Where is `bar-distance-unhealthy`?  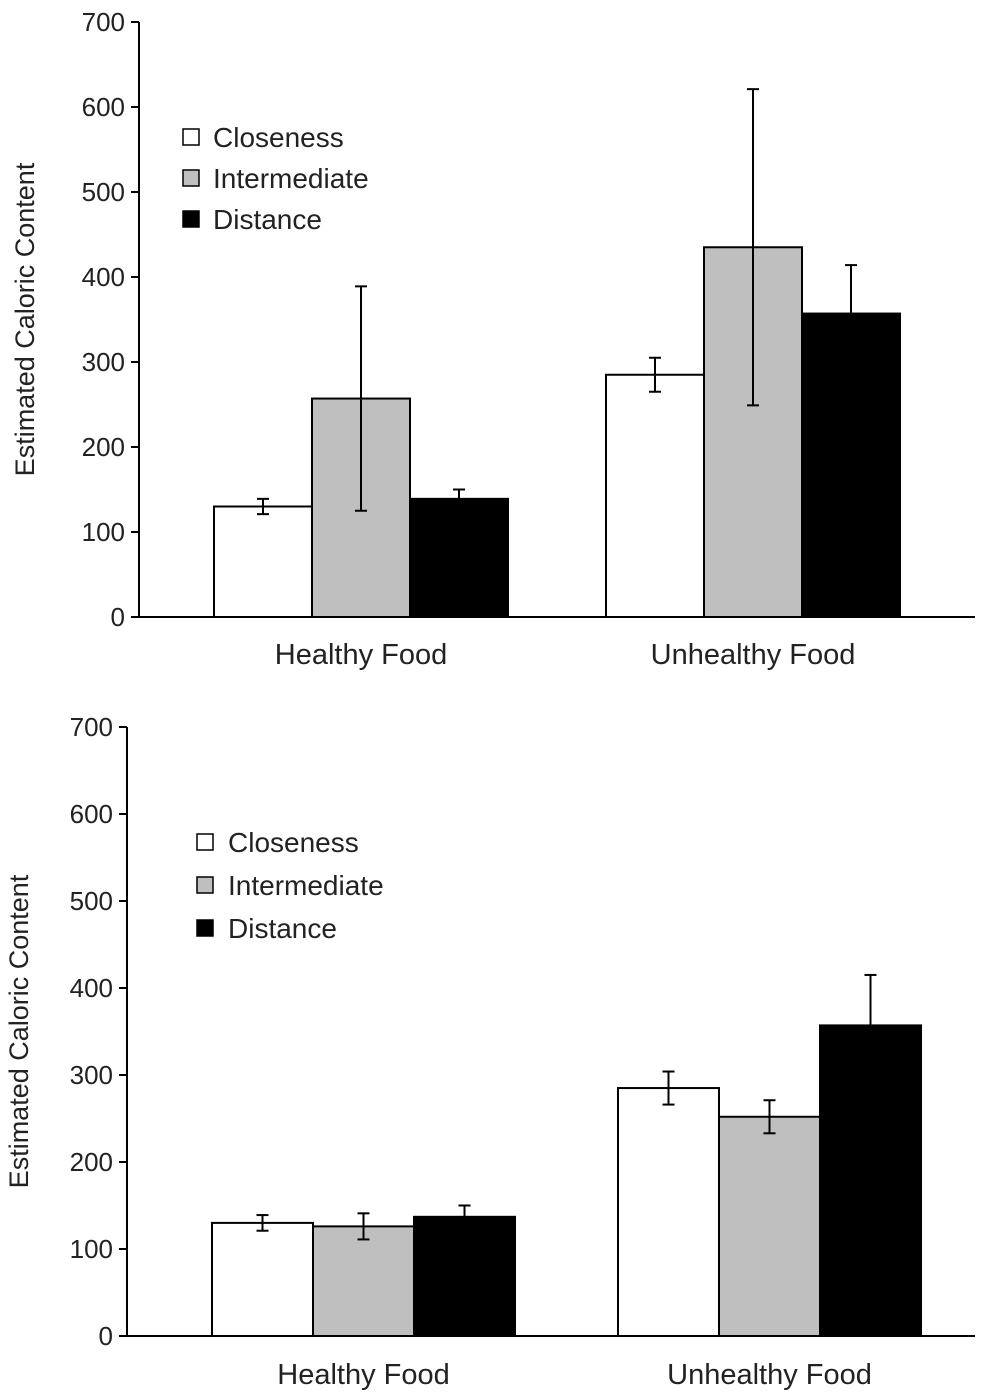
bar-distance-unhealthy is located at coordinates (851, 465).